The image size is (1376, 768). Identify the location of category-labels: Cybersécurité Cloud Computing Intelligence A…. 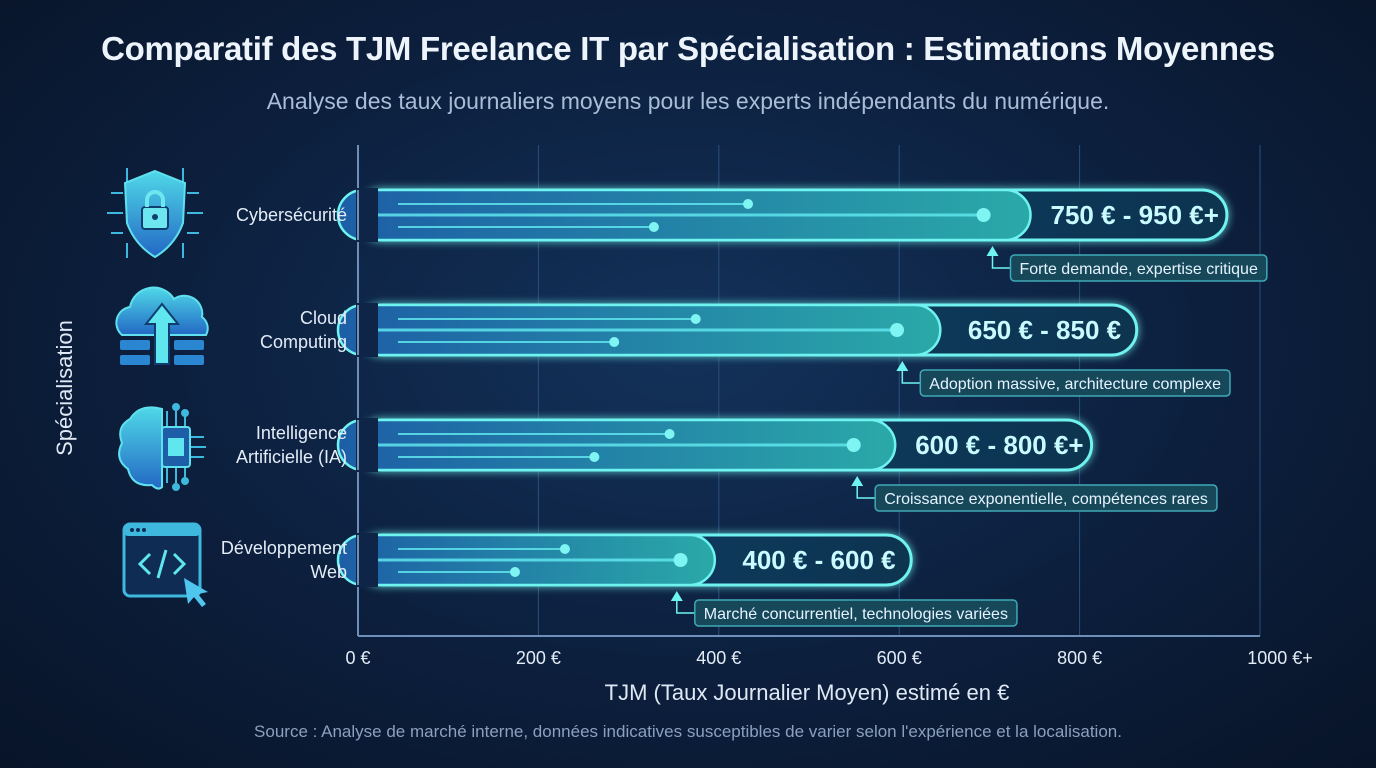
(284, 393).